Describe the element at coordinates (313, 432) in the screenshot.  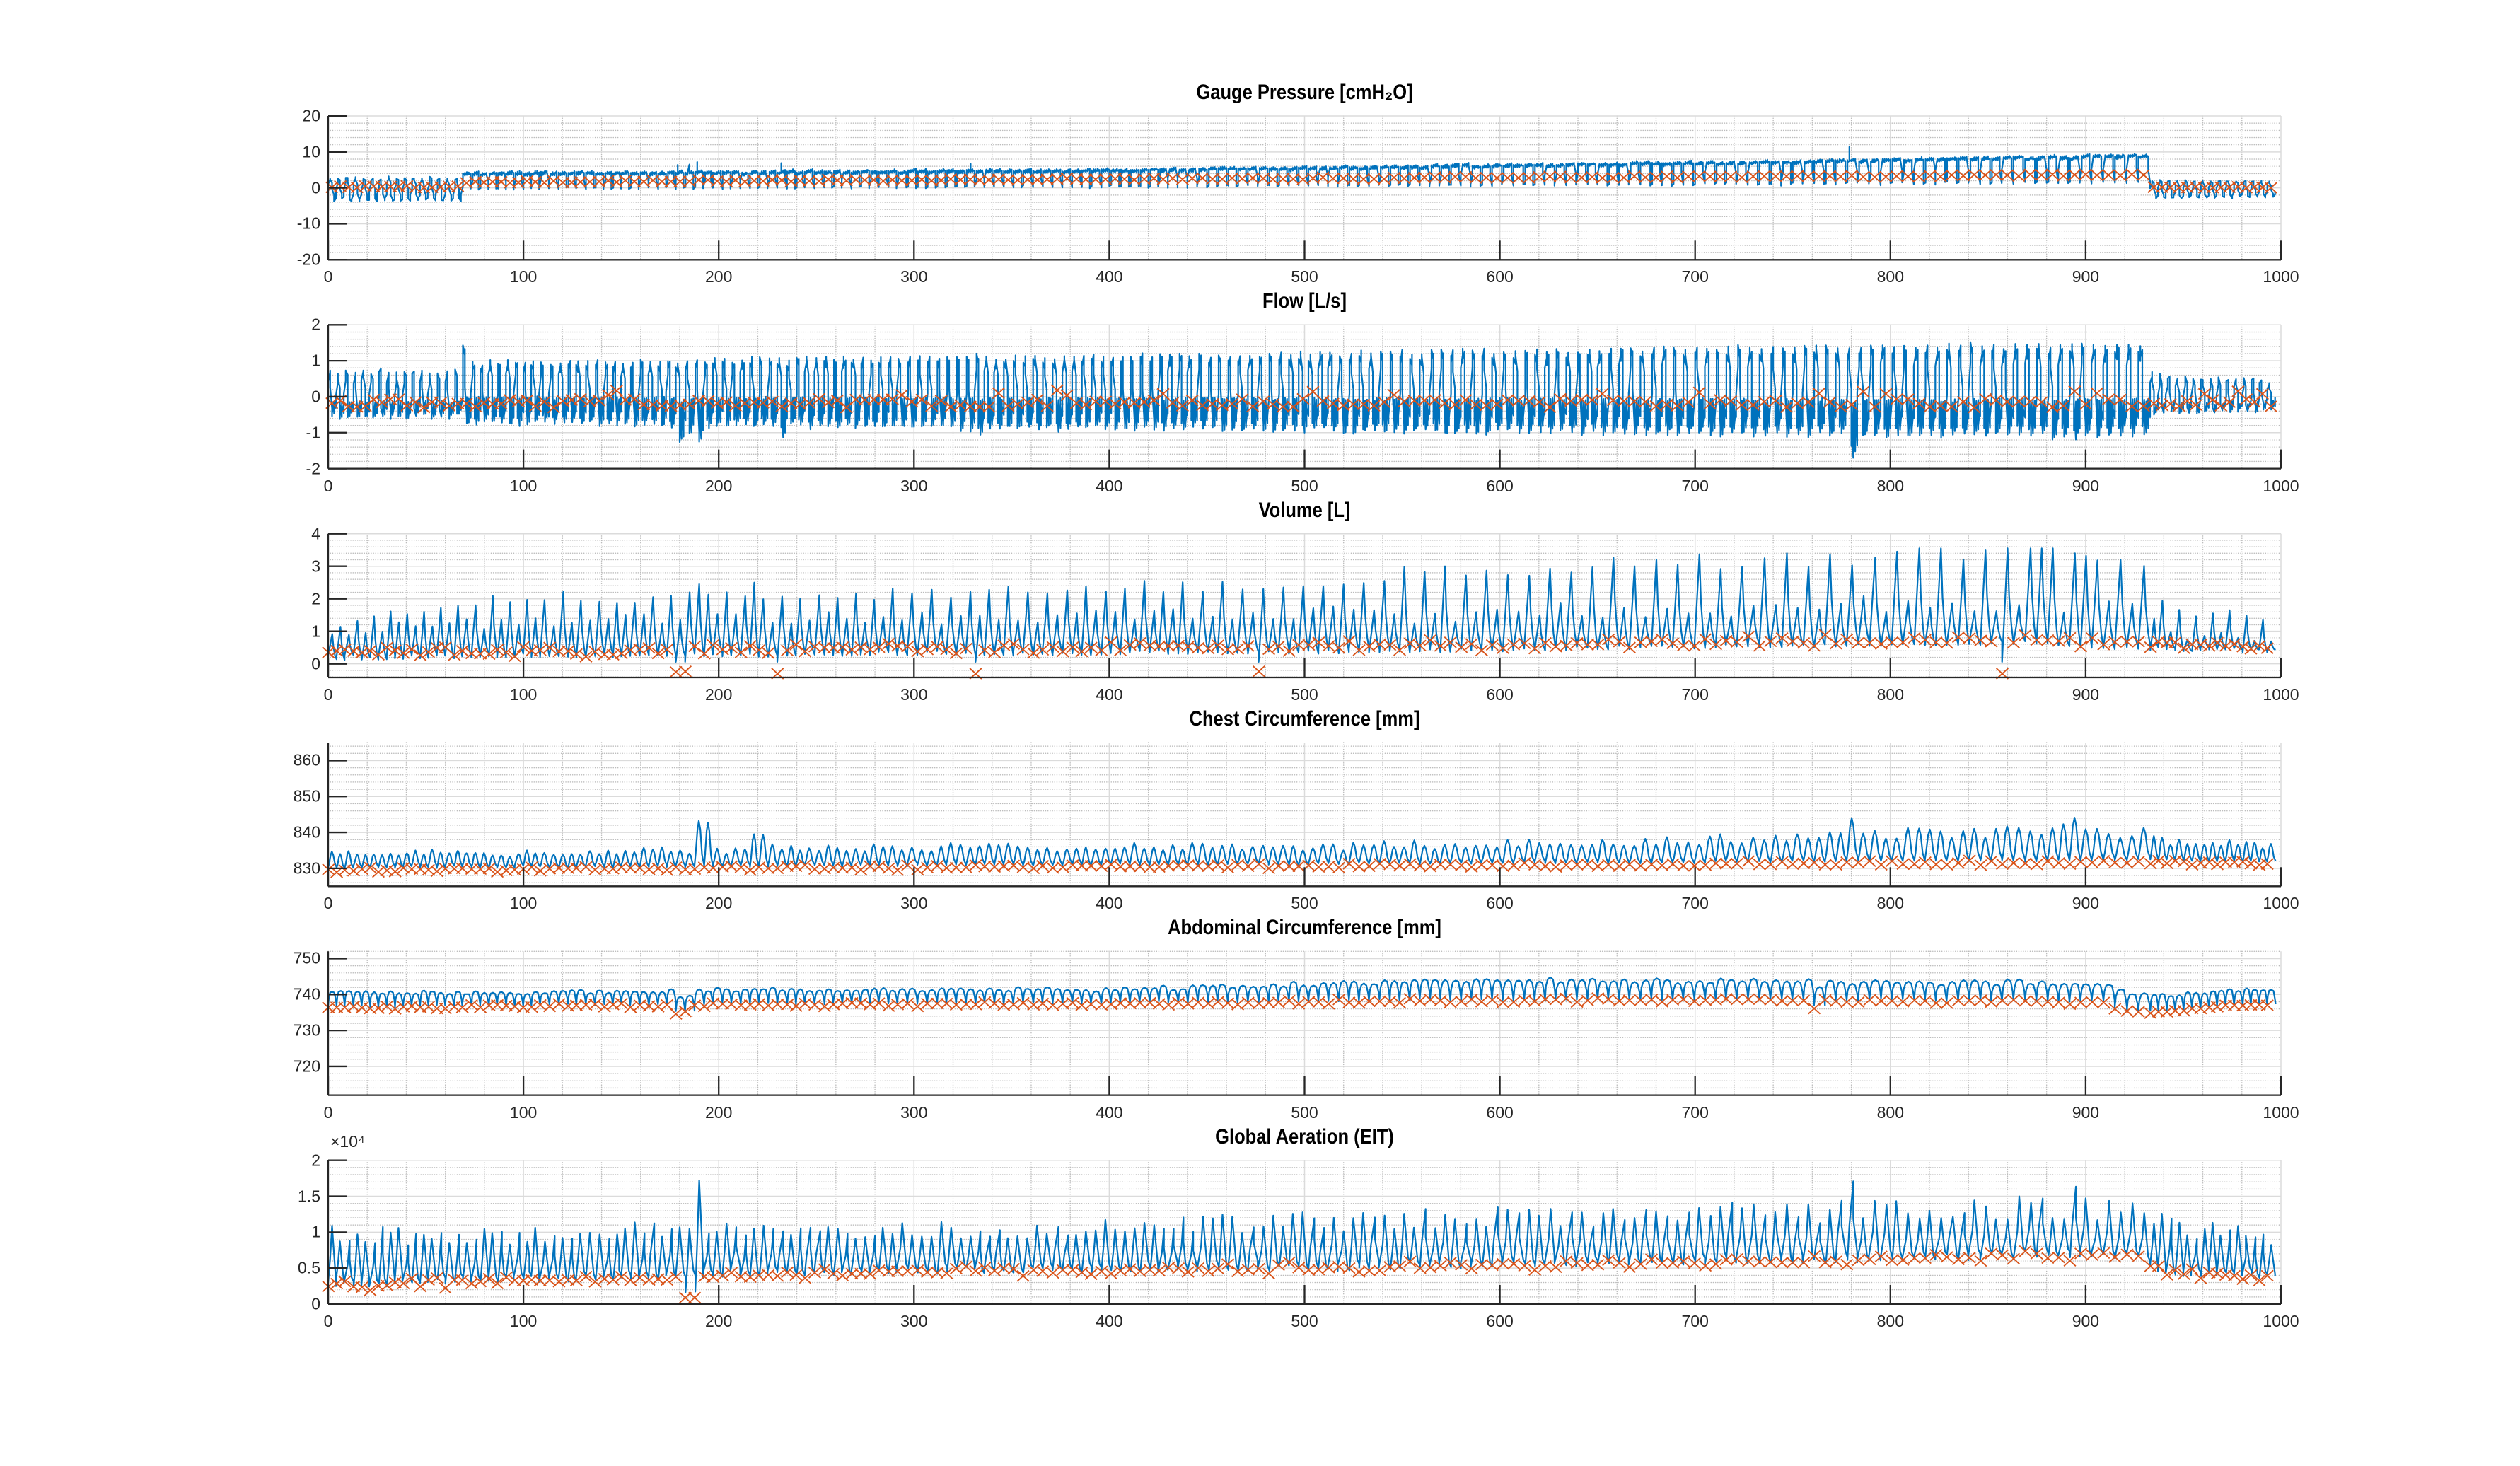
I see `y-tick-label: -1` at that location.